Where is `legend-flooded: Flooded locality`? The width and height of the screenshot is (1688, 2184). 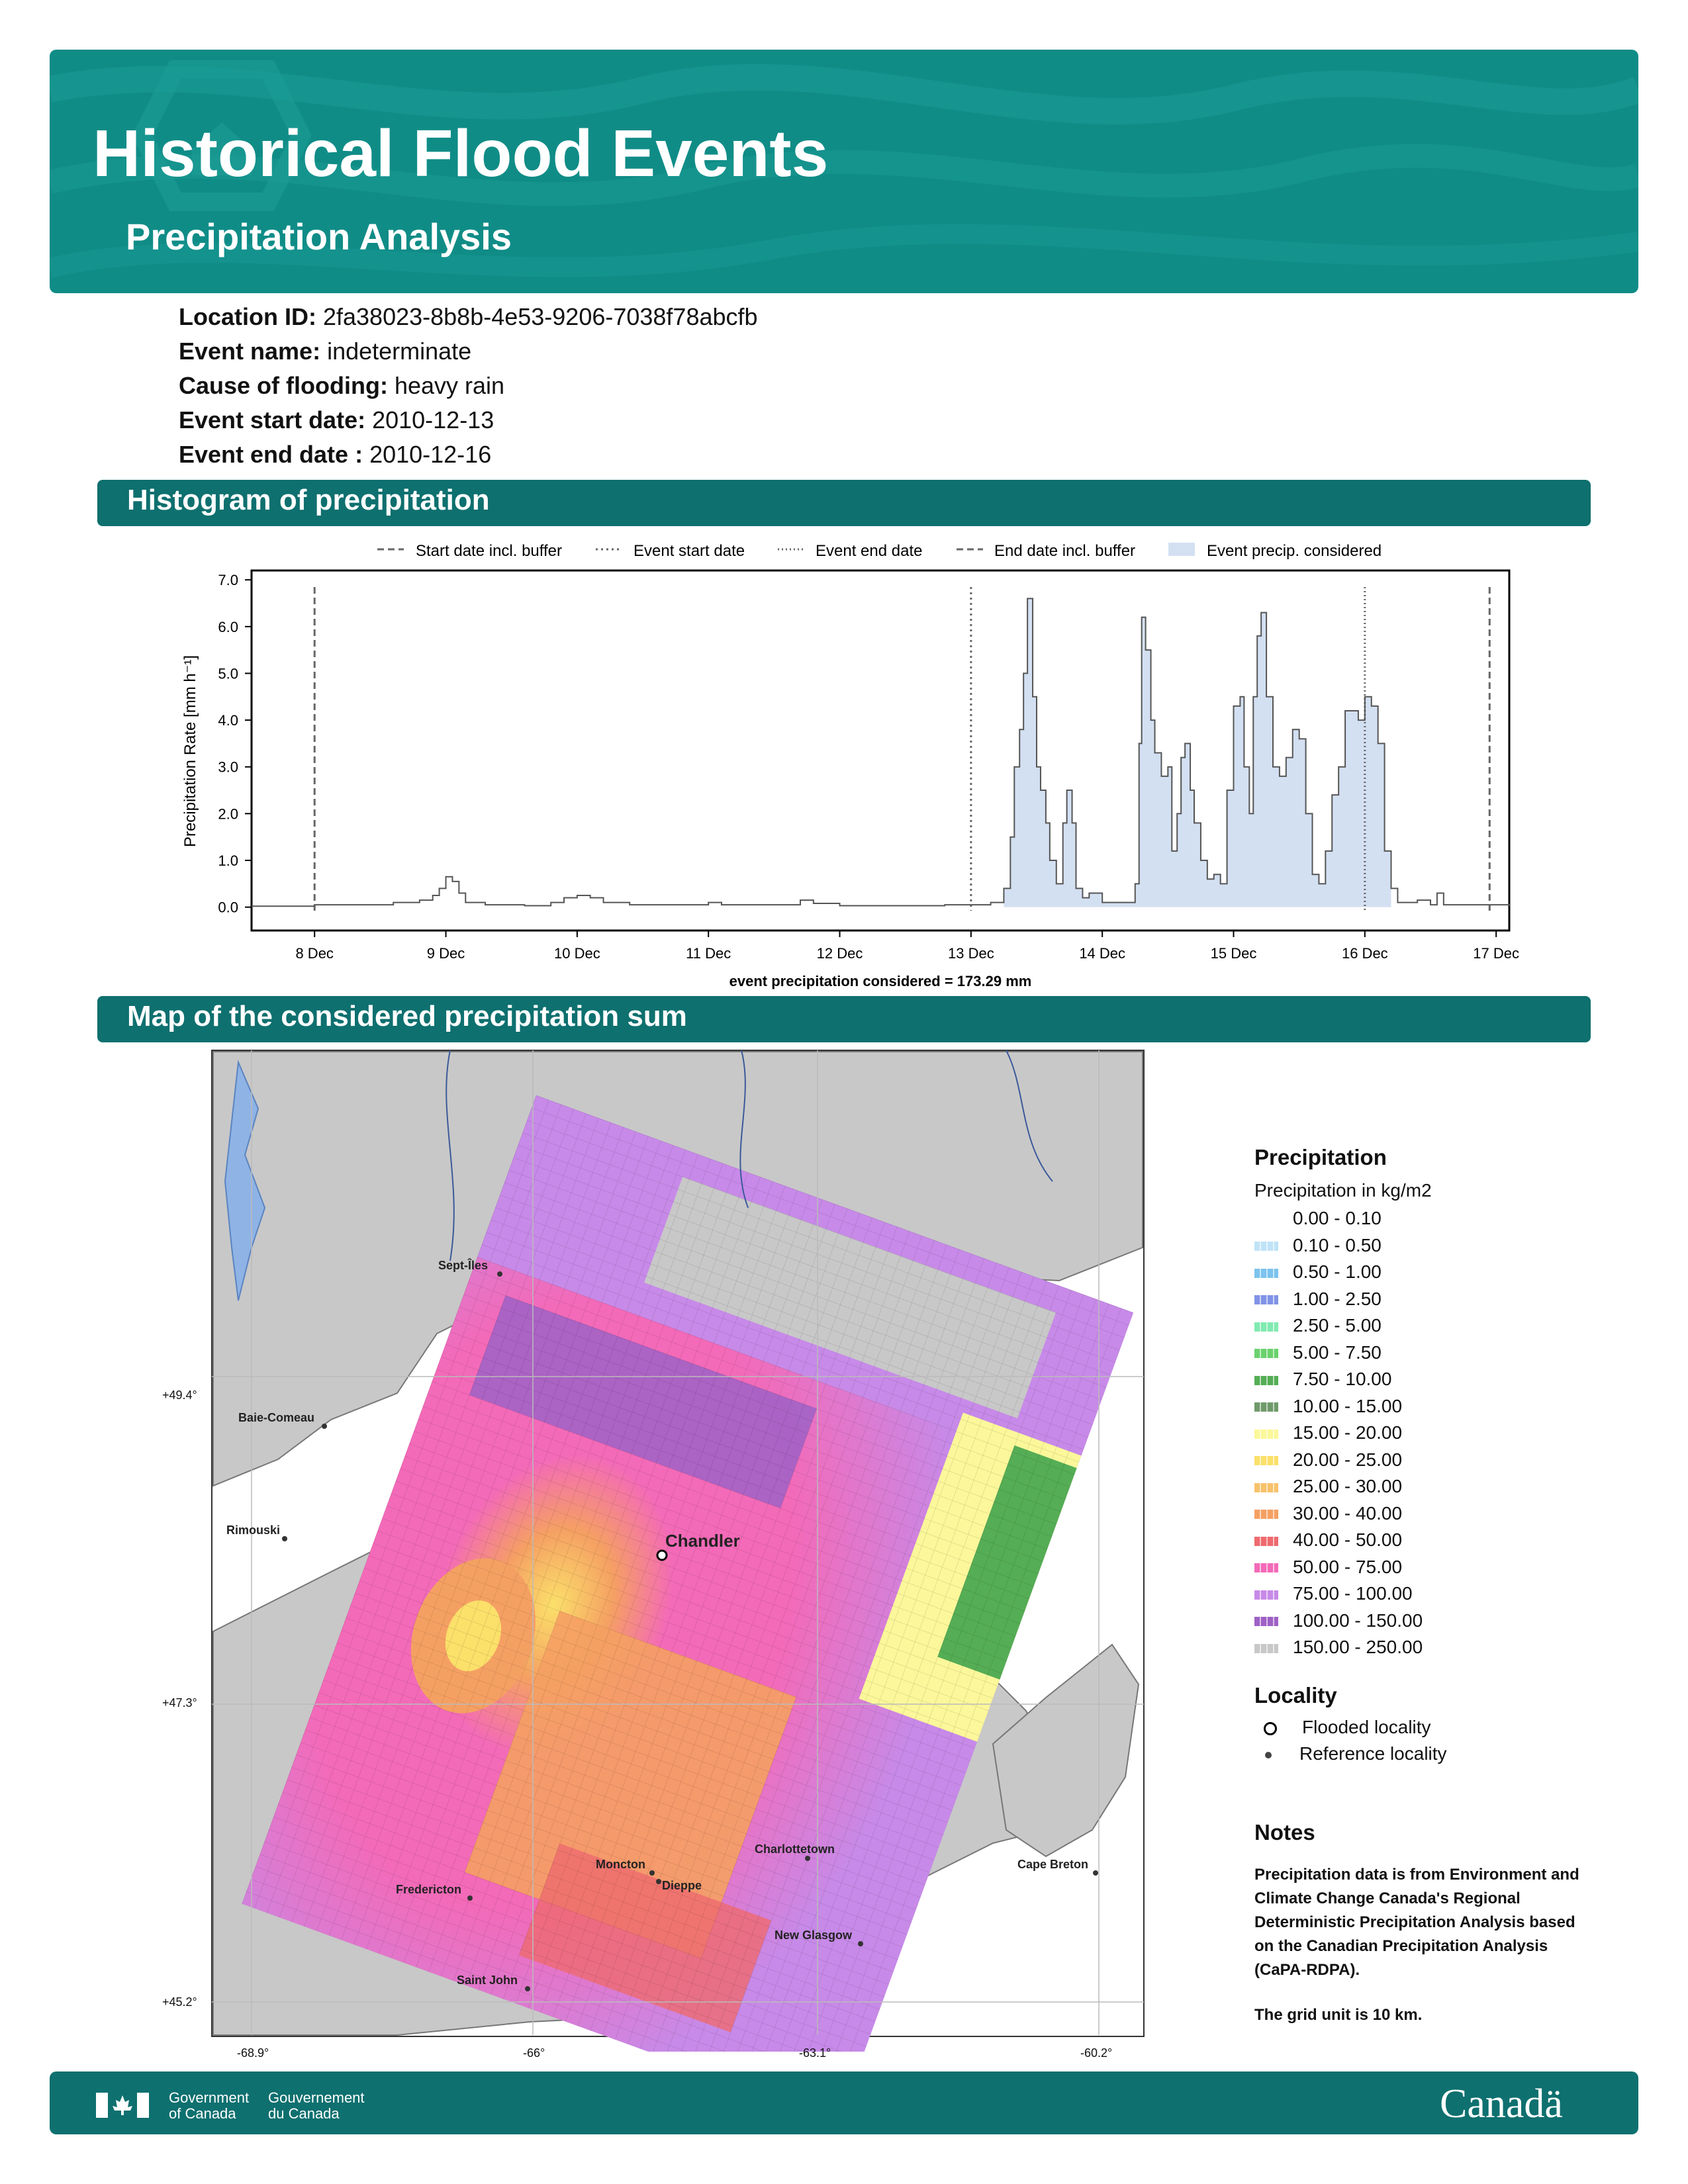 legend-flooded: Flooded locality is located at coordinates (1342, 1727).